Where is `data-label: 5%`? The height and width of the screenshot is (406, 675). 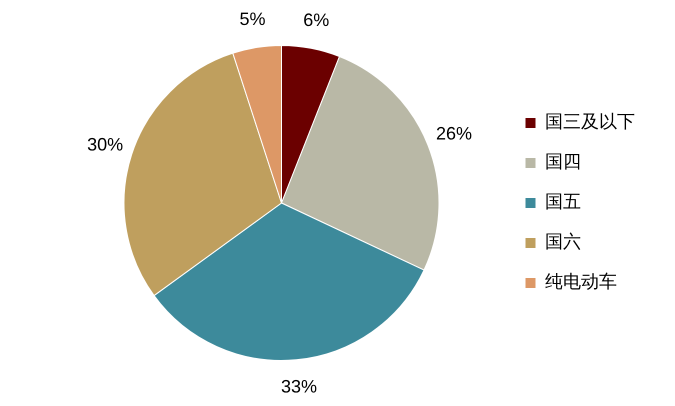 data-label: 5% is located at coordinates (252, 18).